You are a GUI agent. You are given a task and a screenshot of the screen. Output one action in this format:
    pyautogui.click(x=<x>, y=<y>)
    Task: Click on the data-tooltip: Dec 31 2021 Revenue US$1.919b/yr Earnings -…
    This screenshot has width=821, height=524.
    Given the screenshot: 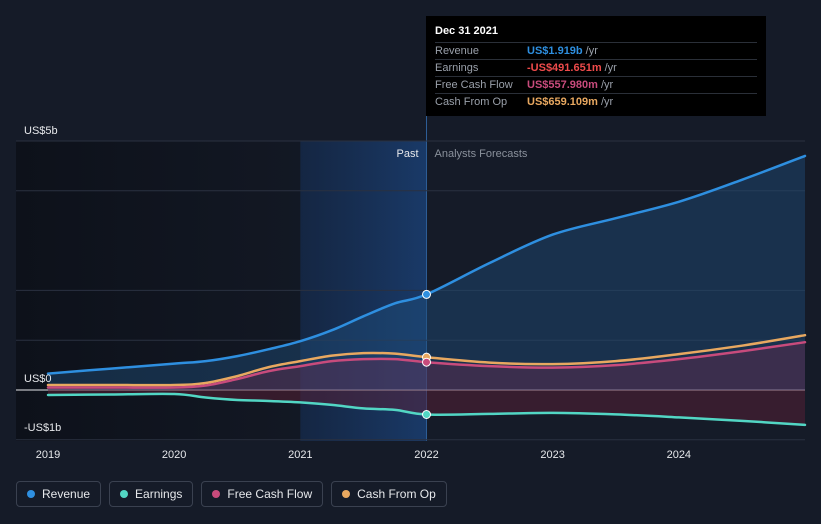 What is the action you would take?
    pyautogui.click(x=596, y=66)
    